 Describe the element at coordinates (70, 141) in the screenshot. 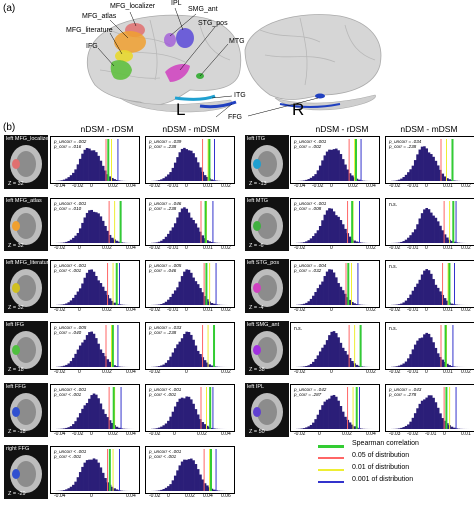

I see `p-uncorr: p_uncorr = .002` at that location.